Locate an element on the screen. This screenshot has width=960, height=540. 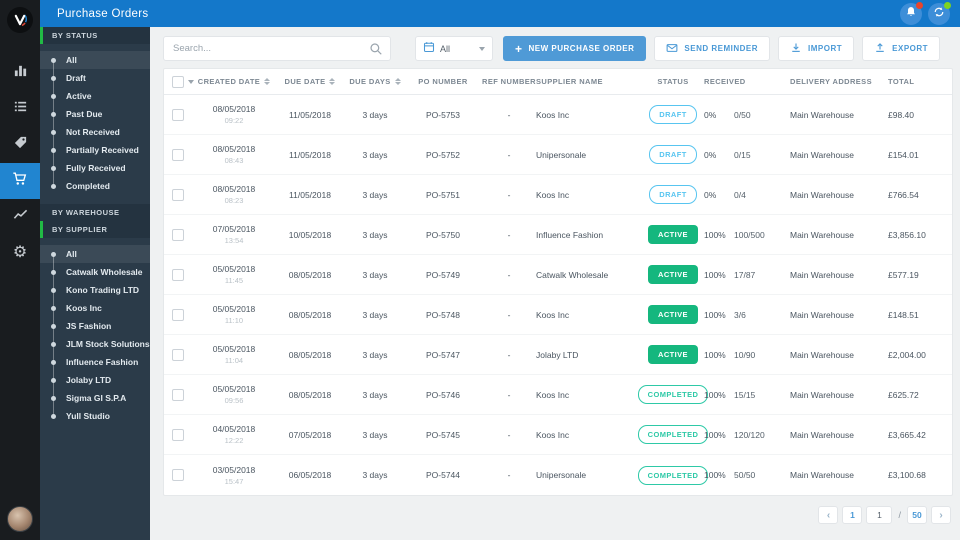
filter-item: JS Fashion is located at coordinates (95, 326).